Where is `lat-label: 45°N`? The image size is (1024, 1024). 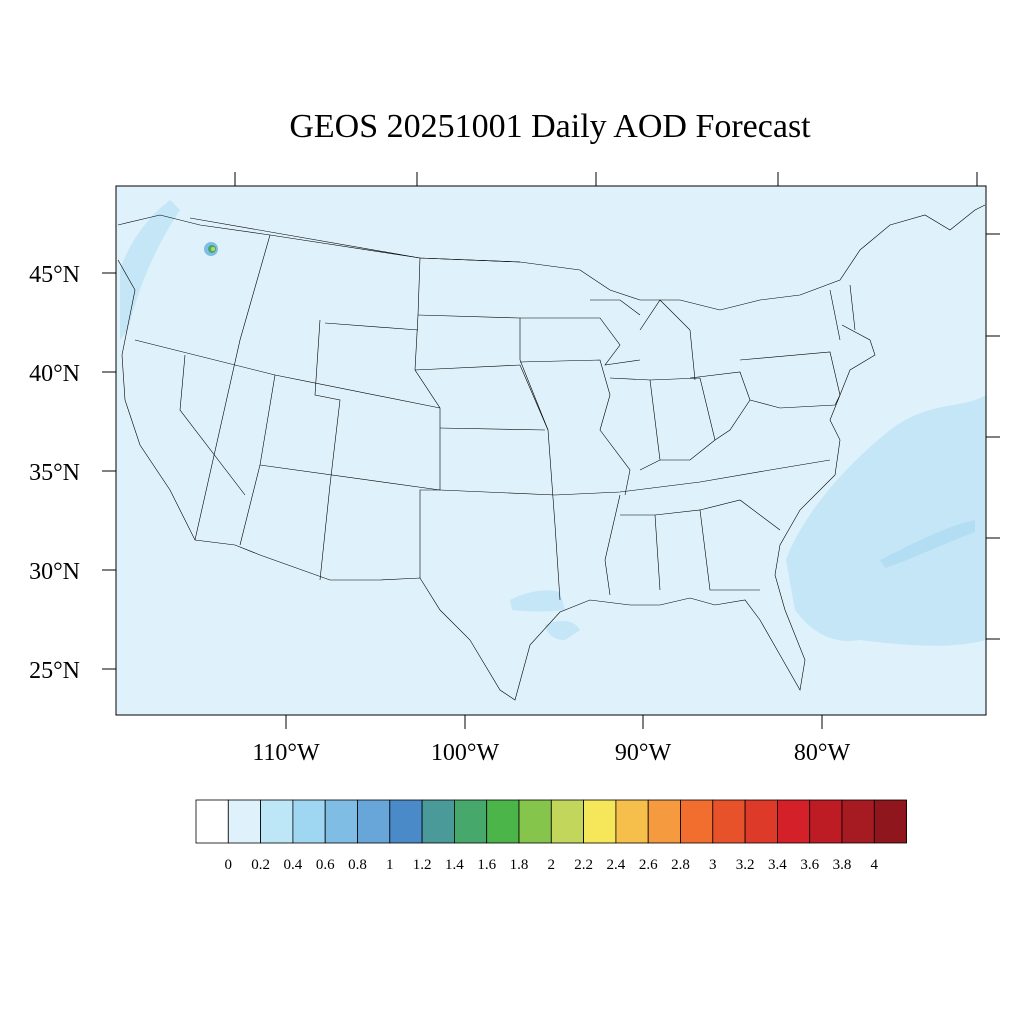 lat-label: 45°N is located at coordinates (54, 275).